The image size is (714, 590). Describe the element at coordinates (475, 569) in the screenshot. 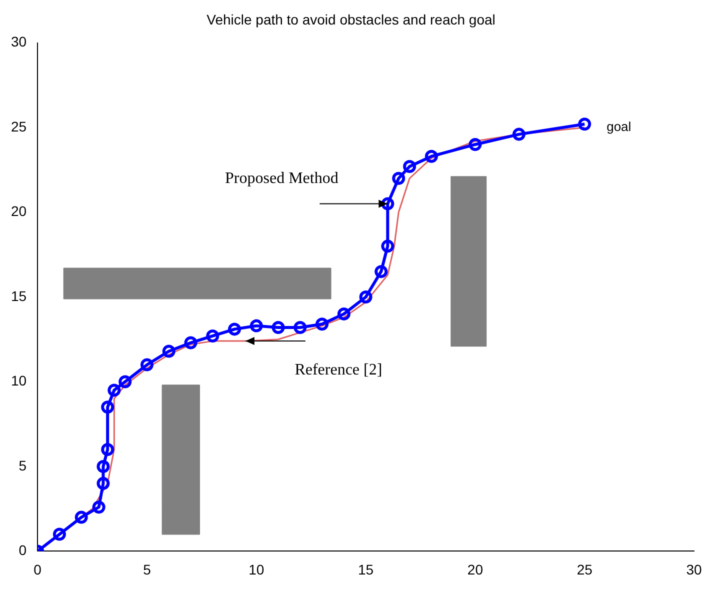

I see `x-tick-label: 20` at that location.